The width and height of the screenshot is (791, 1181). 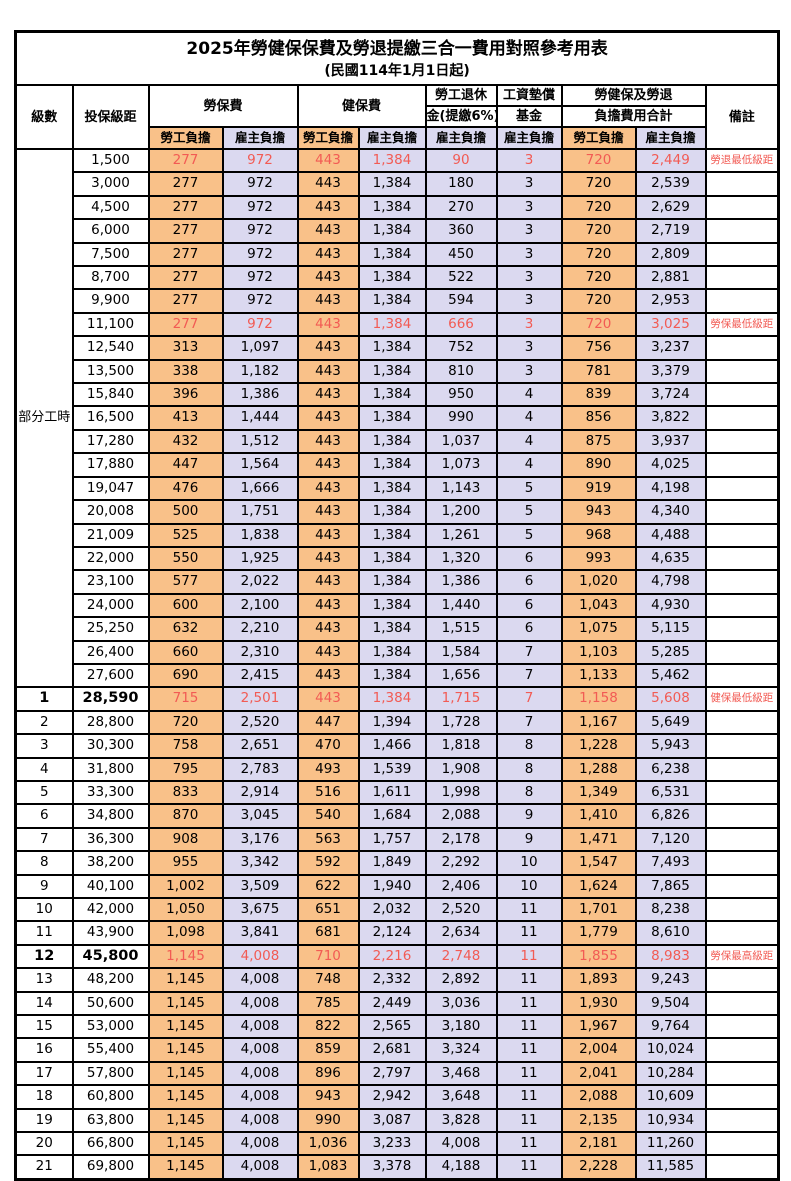 I want to click on total-employer-cell: 10,024, so click(x=670, y=1050).